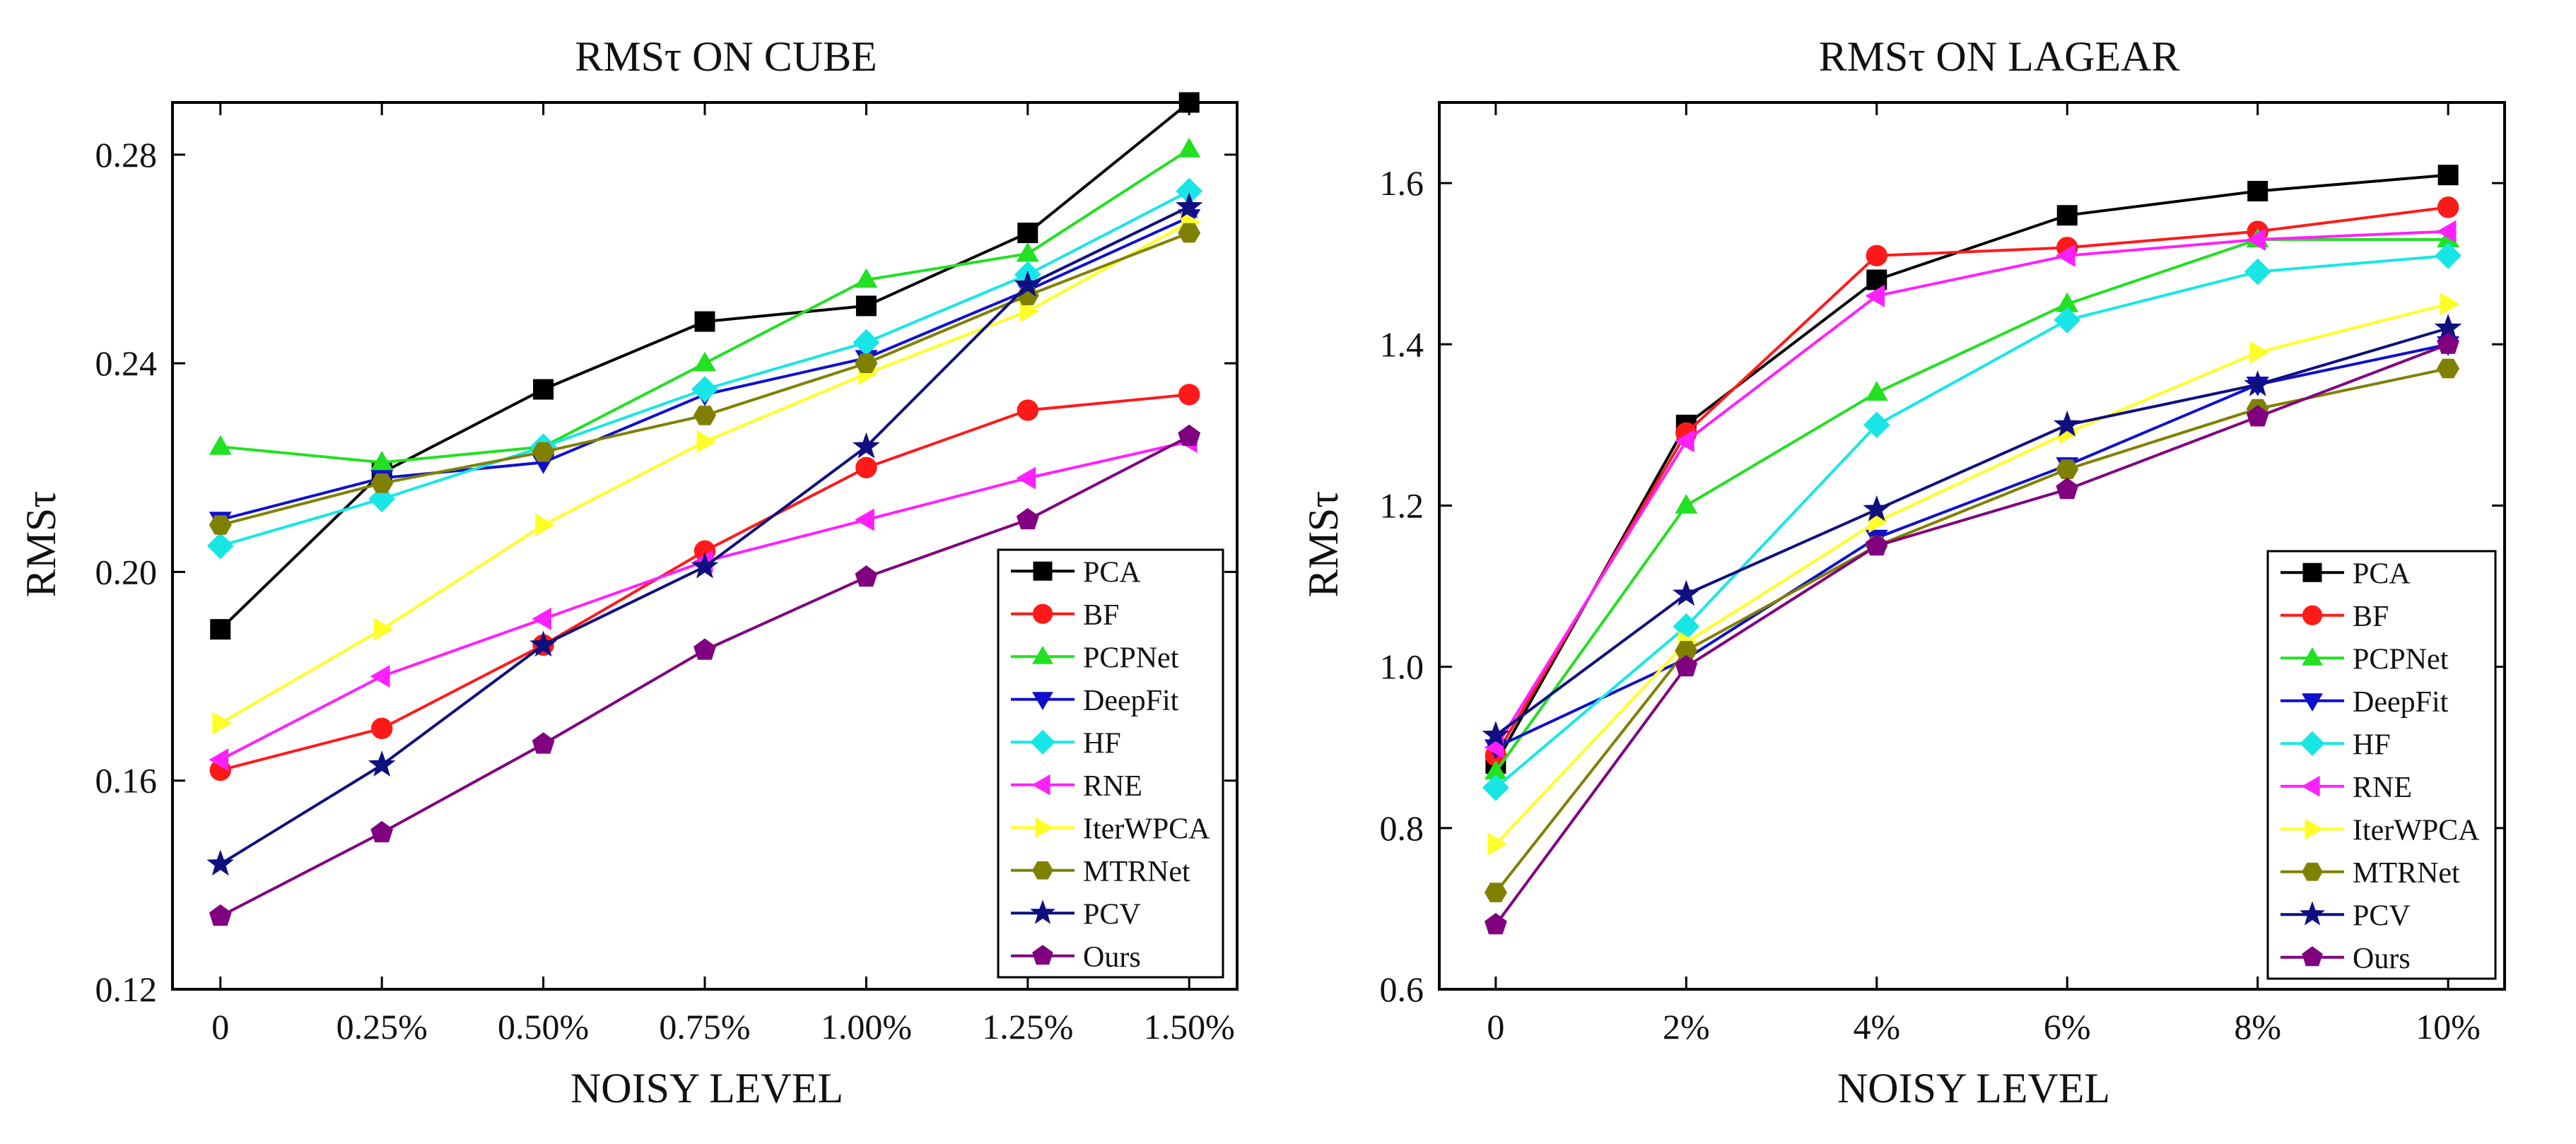  Describe the element at coordinates (127, 989) in the screenshot. I see `y-tick-label: 0.12` at that location.